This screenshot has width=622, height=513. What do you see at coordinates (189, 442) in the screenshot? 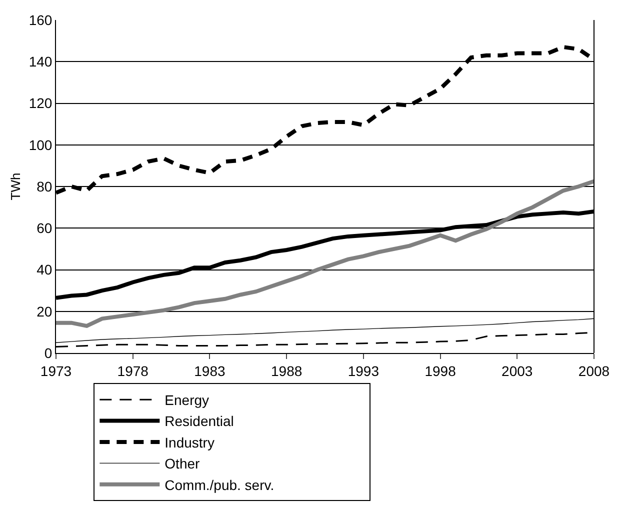
I see `legend-label: Industry` at bounding box center [189, 442].